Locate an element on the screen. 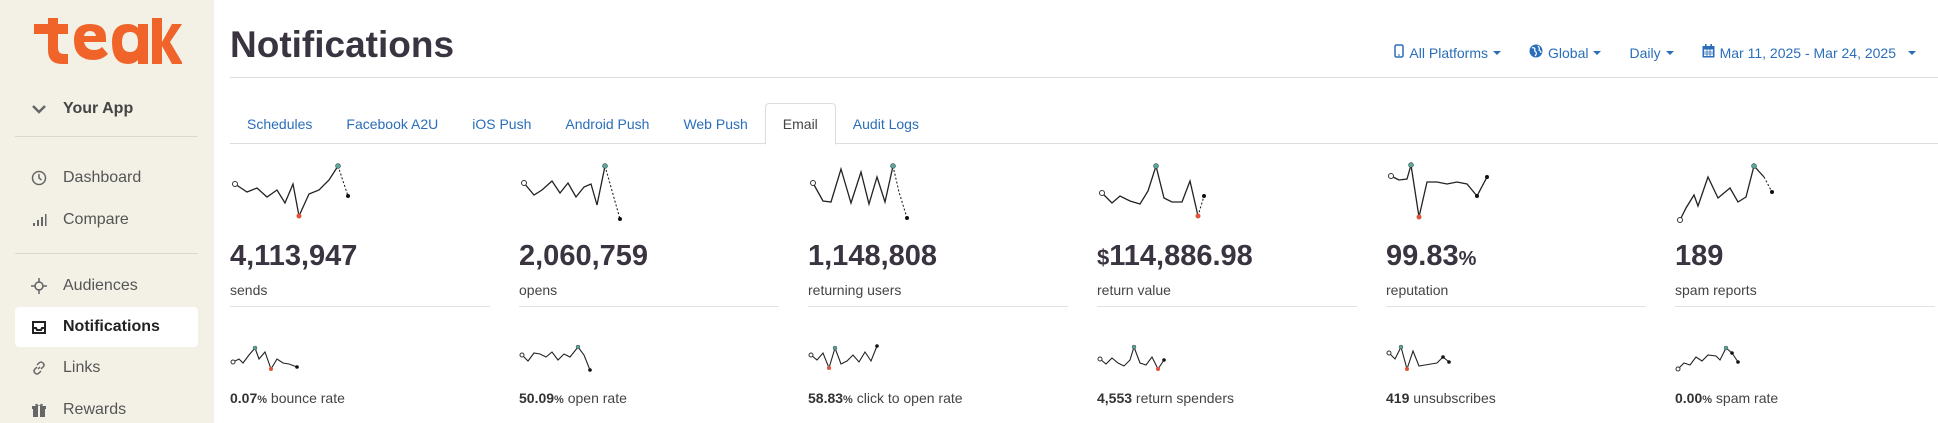  platform-filter-label: All Platforms is located at coordinates (1448, 52).